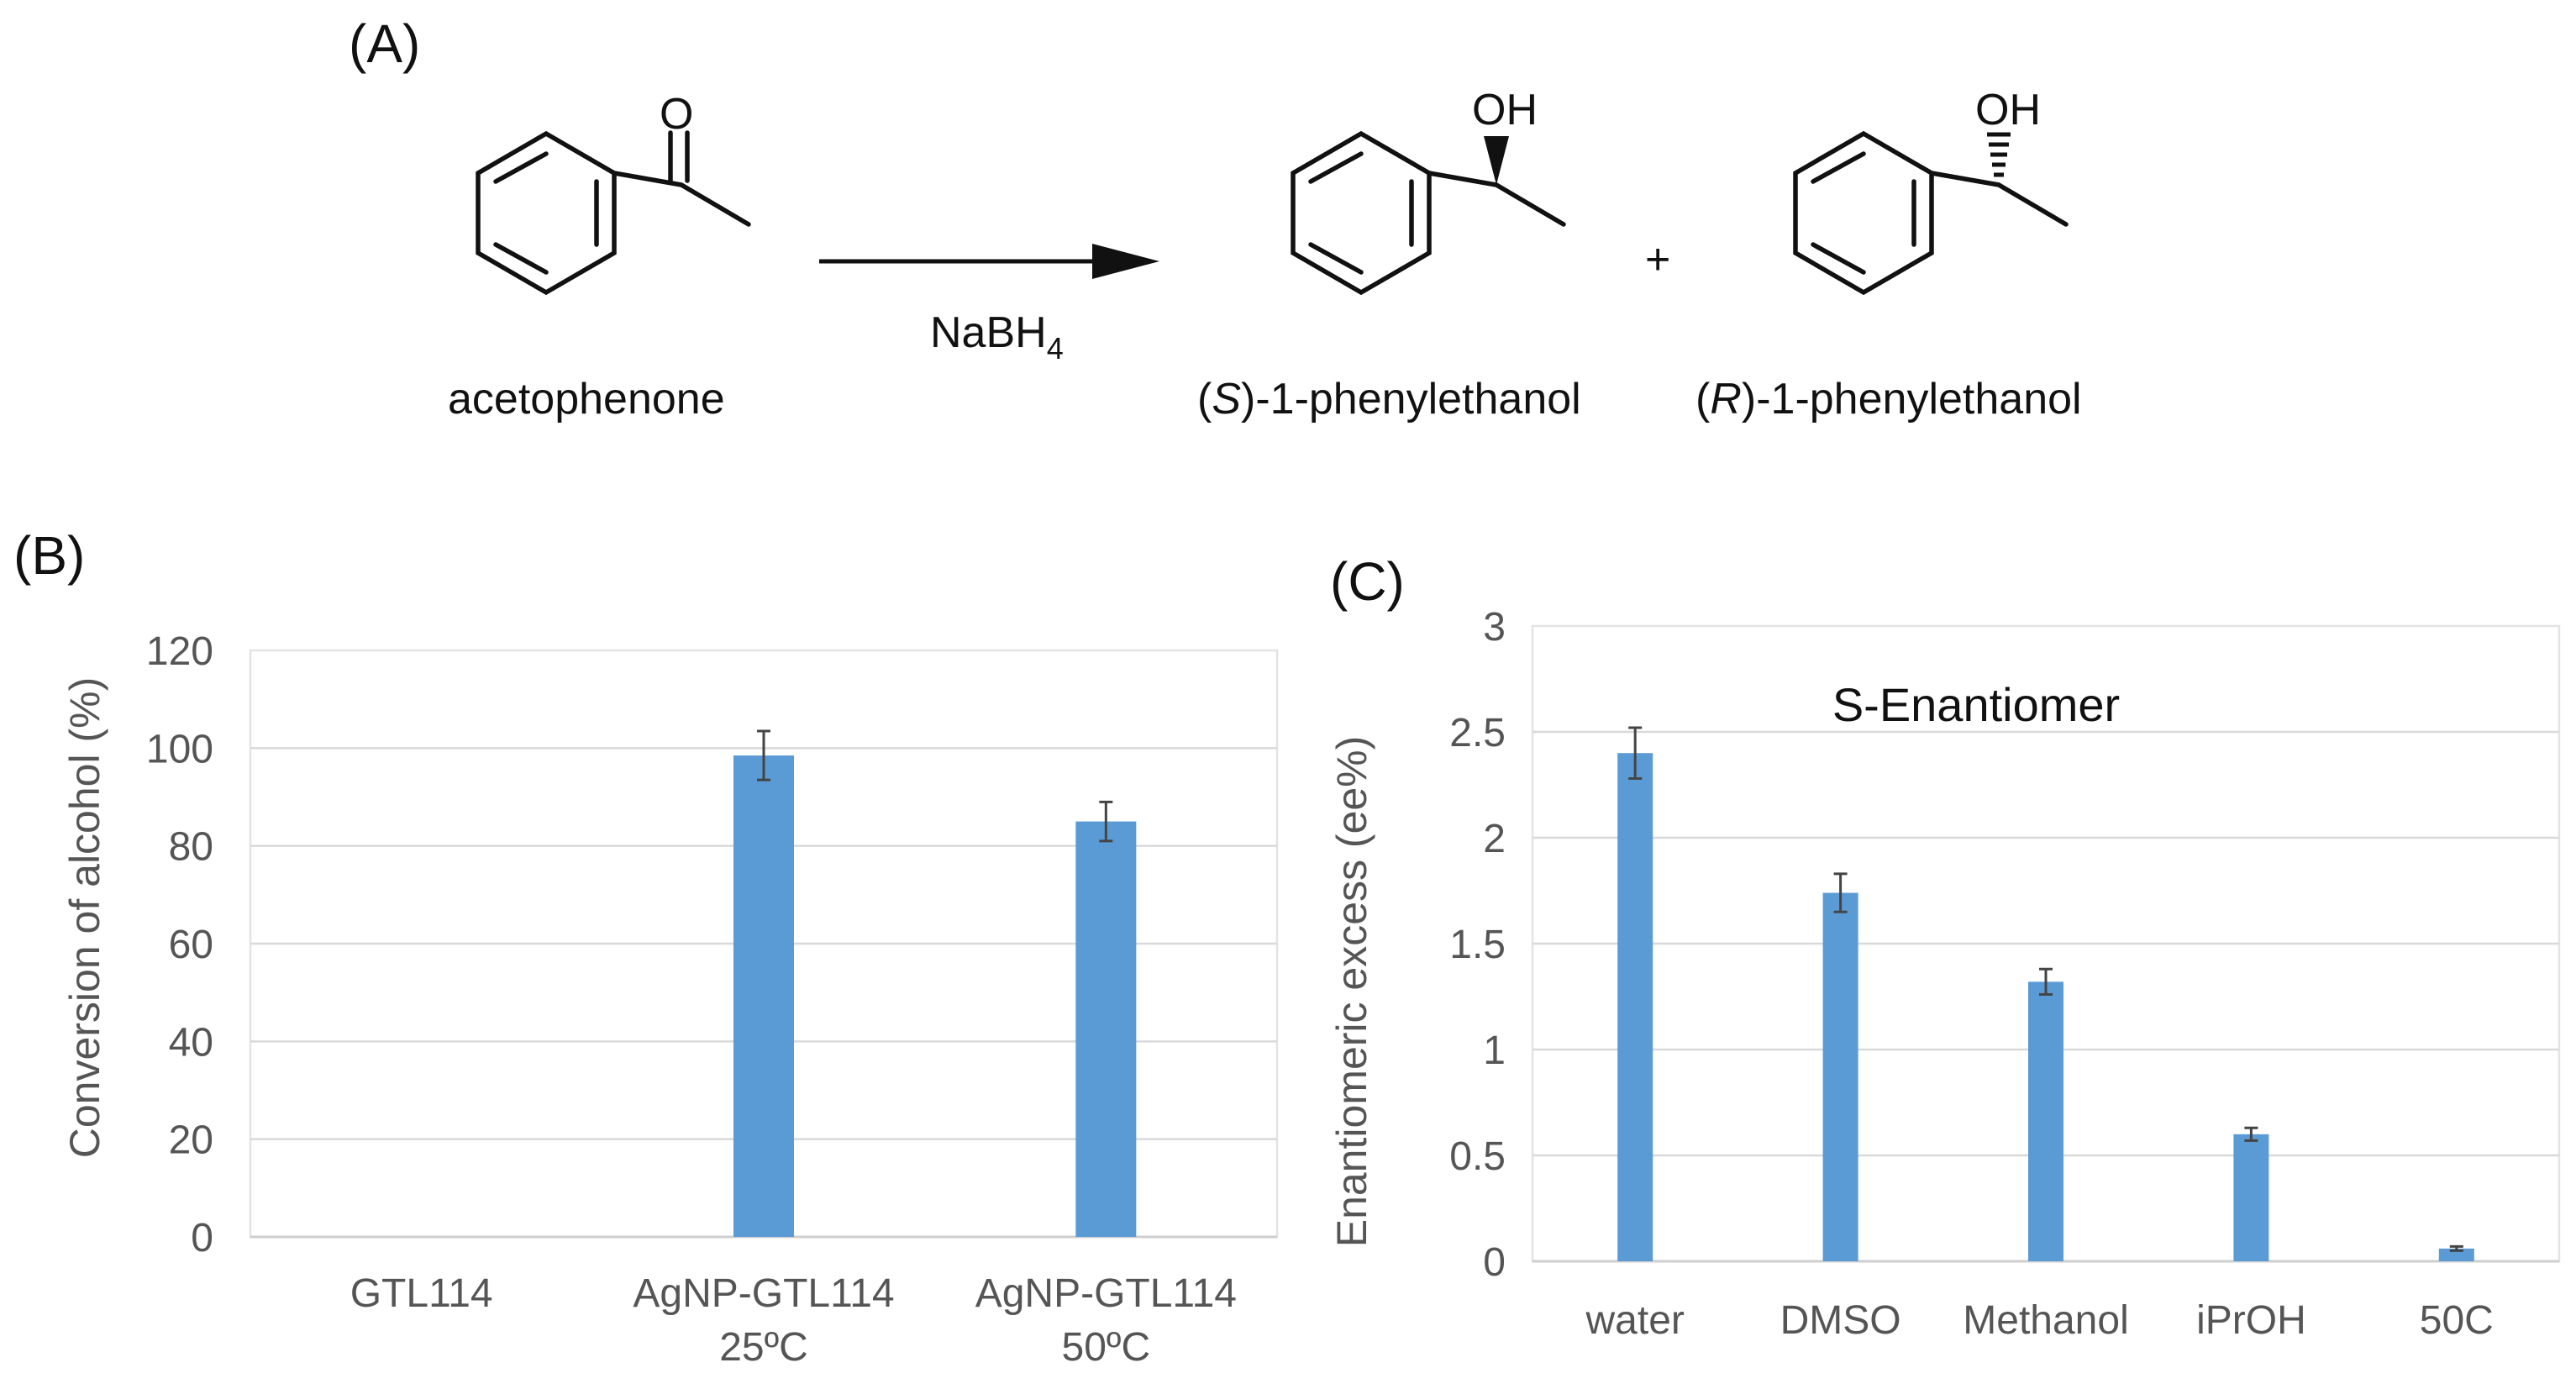 The image size is (2576, 1389). Describe the element at coordinates (997, 337) in the screenshot. I see `reagent-label: NaBH4` at that location.